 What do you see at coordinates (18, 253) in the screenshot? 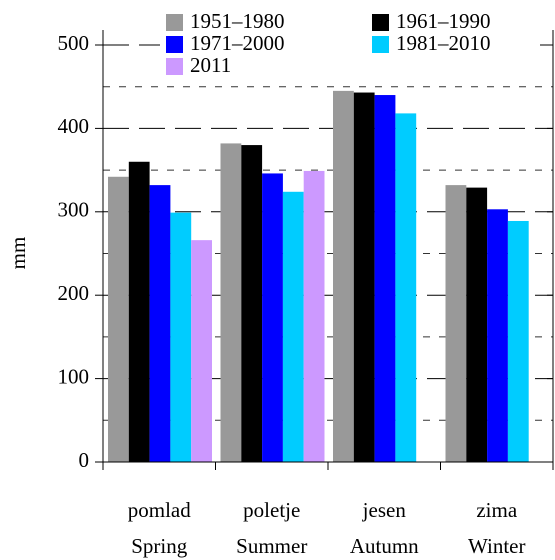
I see `y-axis-label: mm` at bounding box center [18, 253].